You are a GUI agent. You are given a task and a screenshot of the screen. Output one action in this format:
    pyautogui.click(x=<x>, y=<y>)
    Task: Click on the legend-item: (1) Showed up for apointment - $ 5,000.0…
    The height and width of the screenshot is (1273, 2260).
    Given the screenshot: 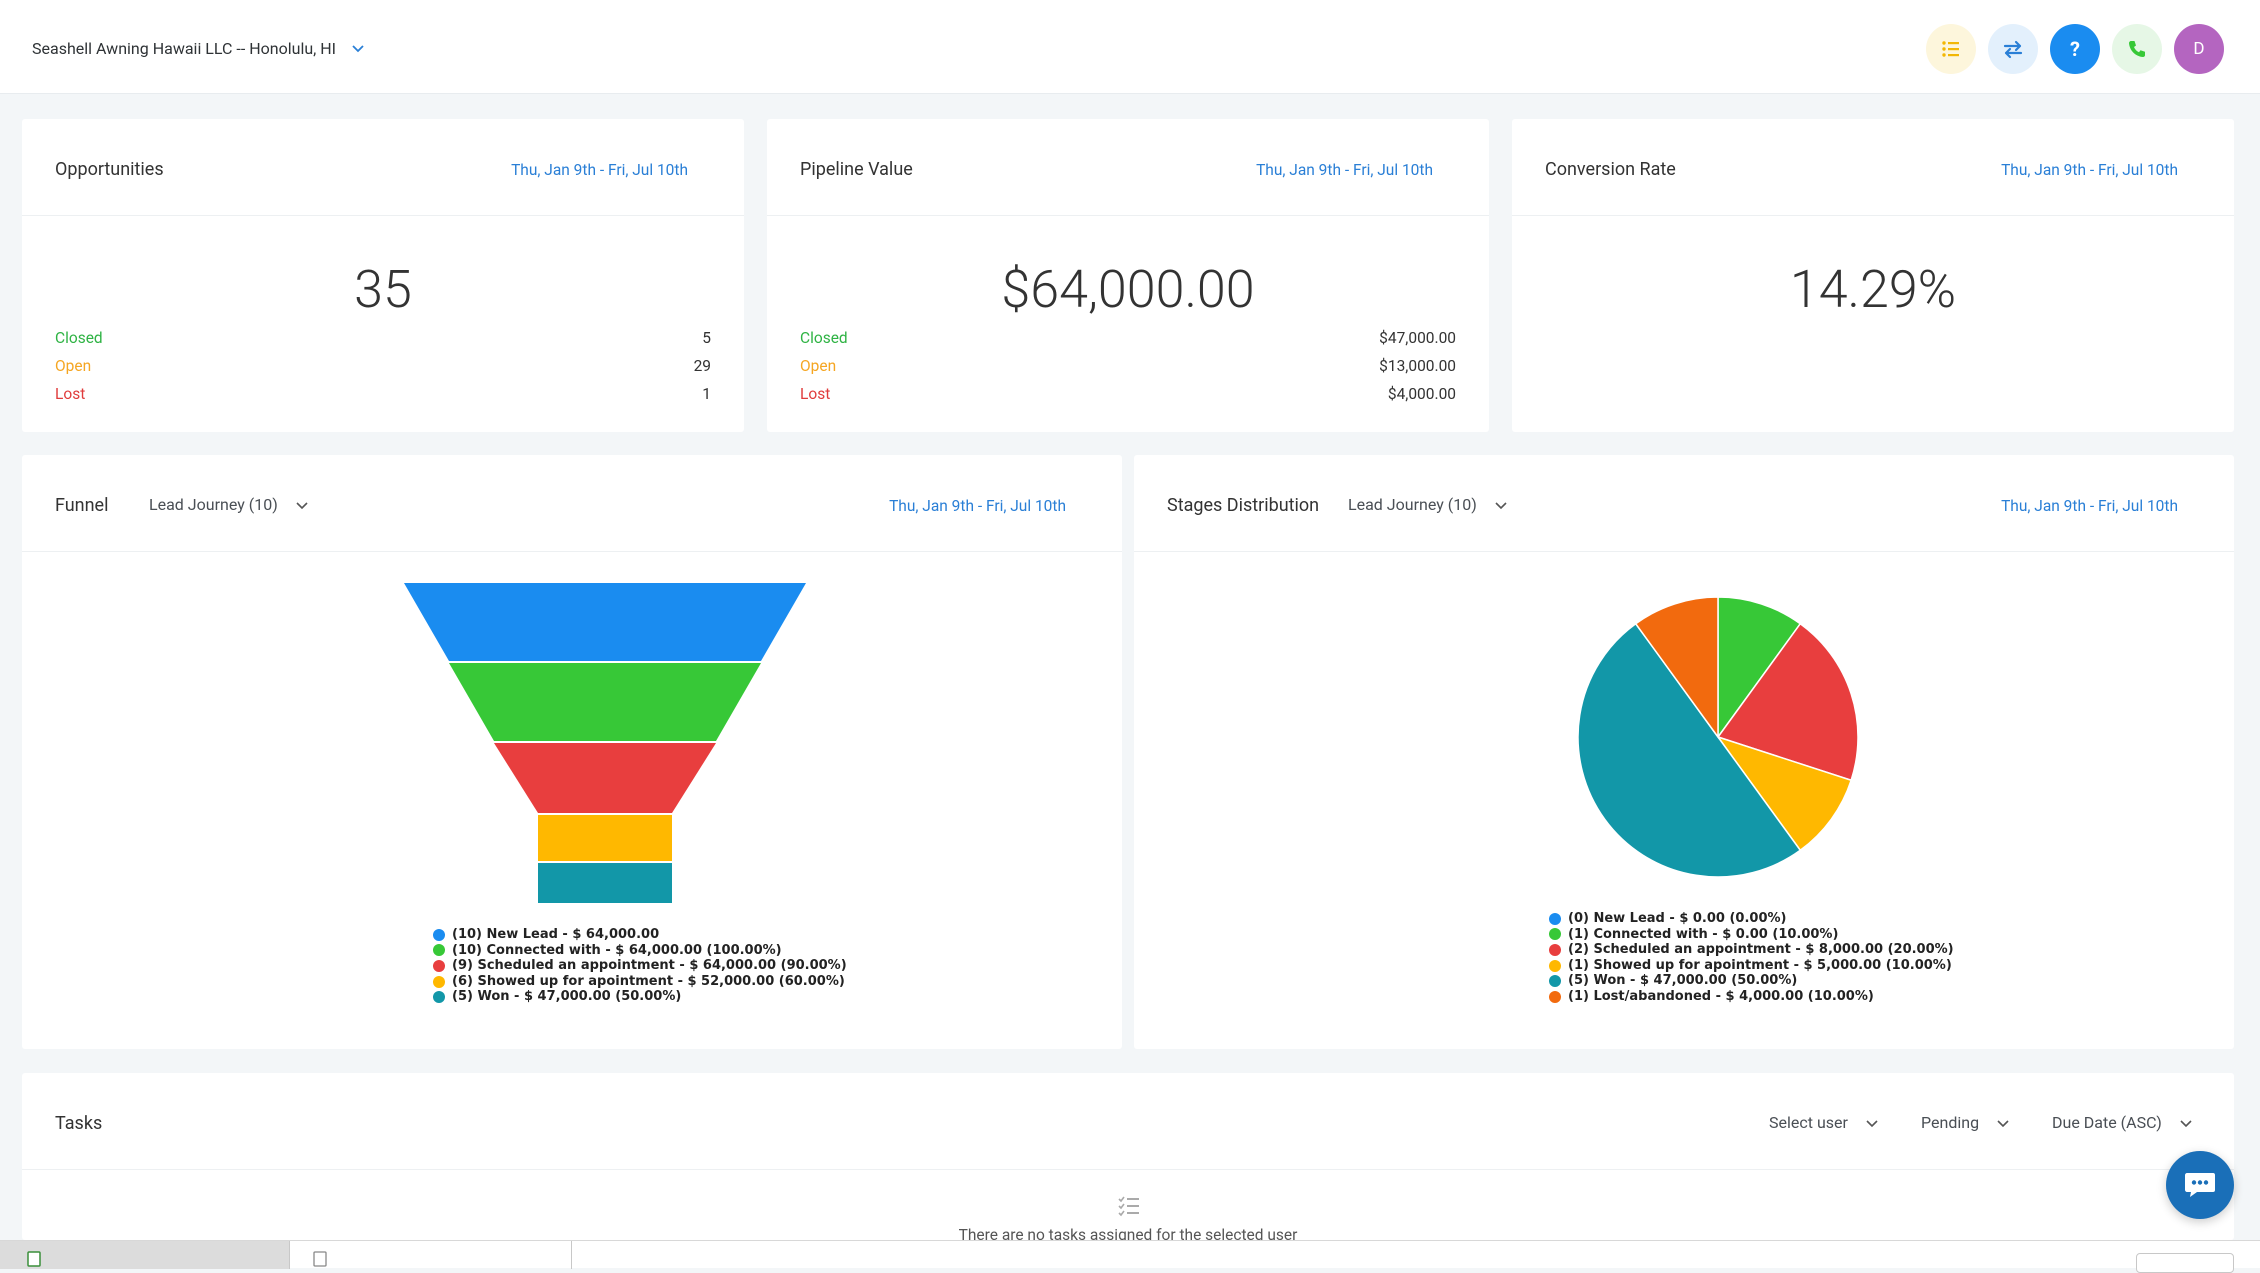 What is the action you would take?
    pyautogui.click(x=1751, y=966)
    